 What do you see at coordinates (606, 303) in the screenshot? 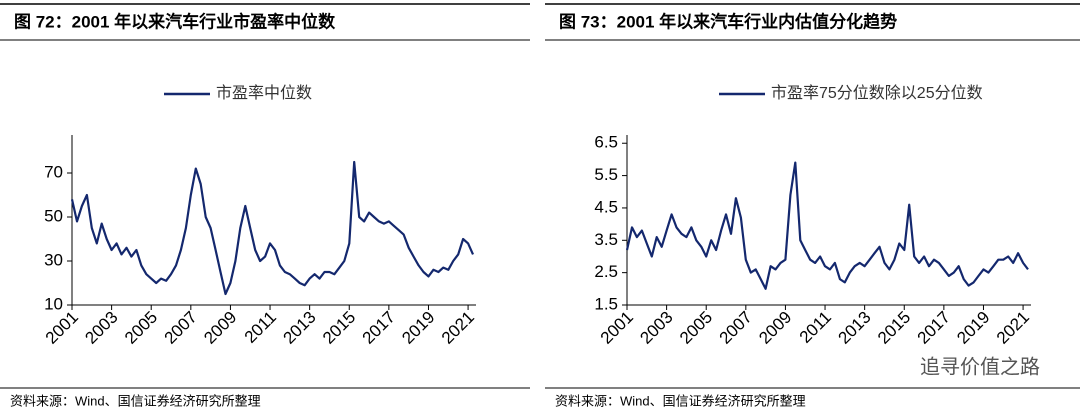
I see `y-tick-label: 1.5` at bounding box center [606, 303].